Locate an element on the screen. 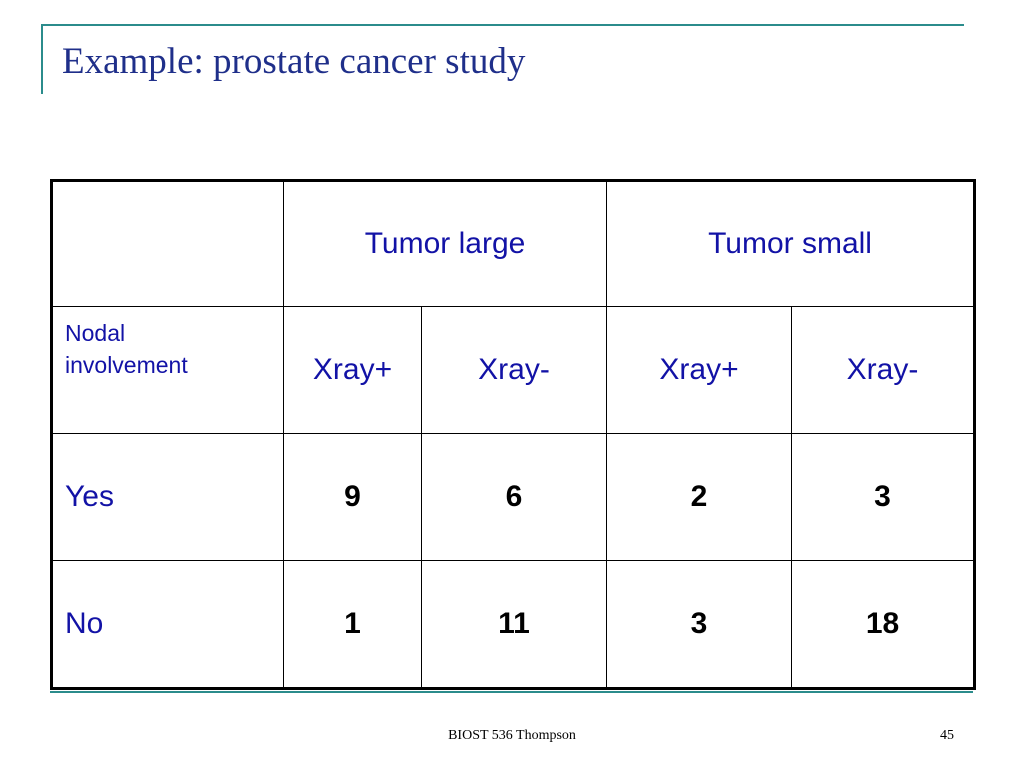 This screenshot has height=768, width=1024. table-cell: 2 is located at coordinates (699, 497).